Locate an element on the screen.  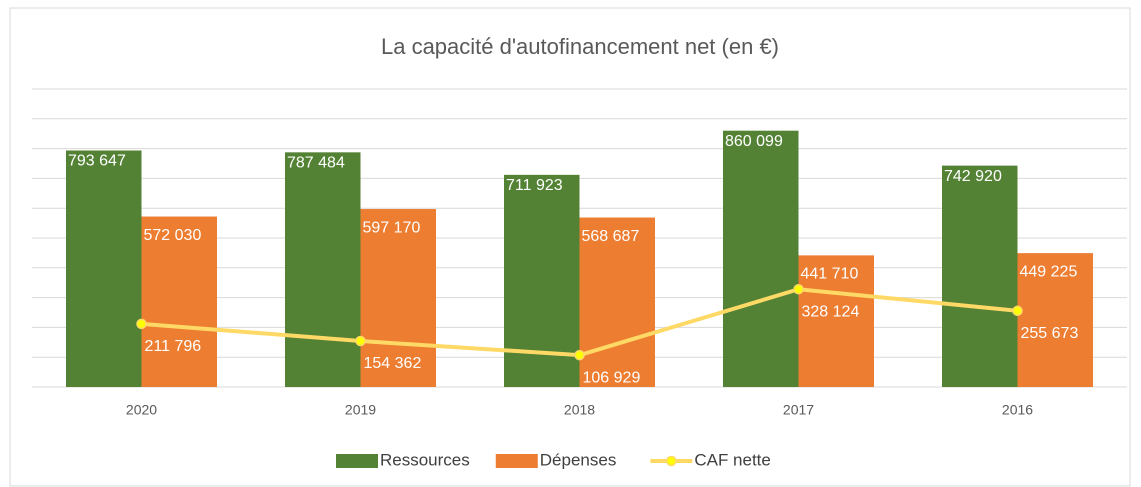
data-label: 449 225 is located at coordinates (1049, 271).